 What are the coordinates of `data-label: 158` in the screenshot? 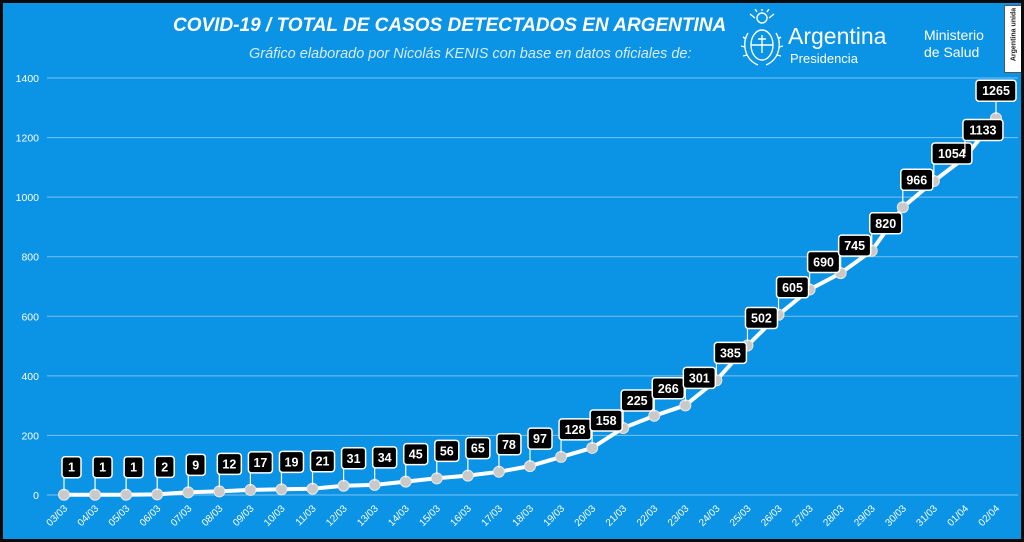 It's located at (606, 426).